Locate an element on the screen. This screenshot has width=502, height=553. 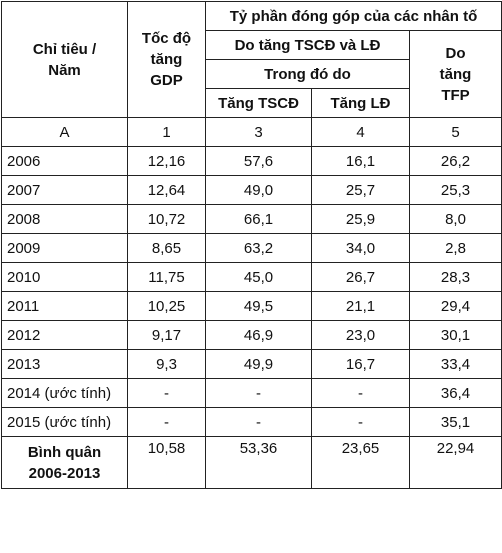
row-gdp: 9,17 is located at coordinates (166, 335).